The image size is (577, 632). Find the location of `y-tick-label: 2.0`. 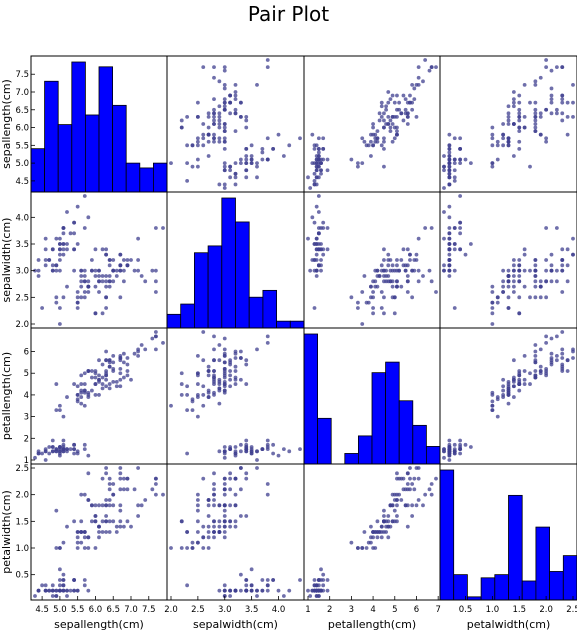

y-tick-label: 2.0 is located at coordinates (22, 325).